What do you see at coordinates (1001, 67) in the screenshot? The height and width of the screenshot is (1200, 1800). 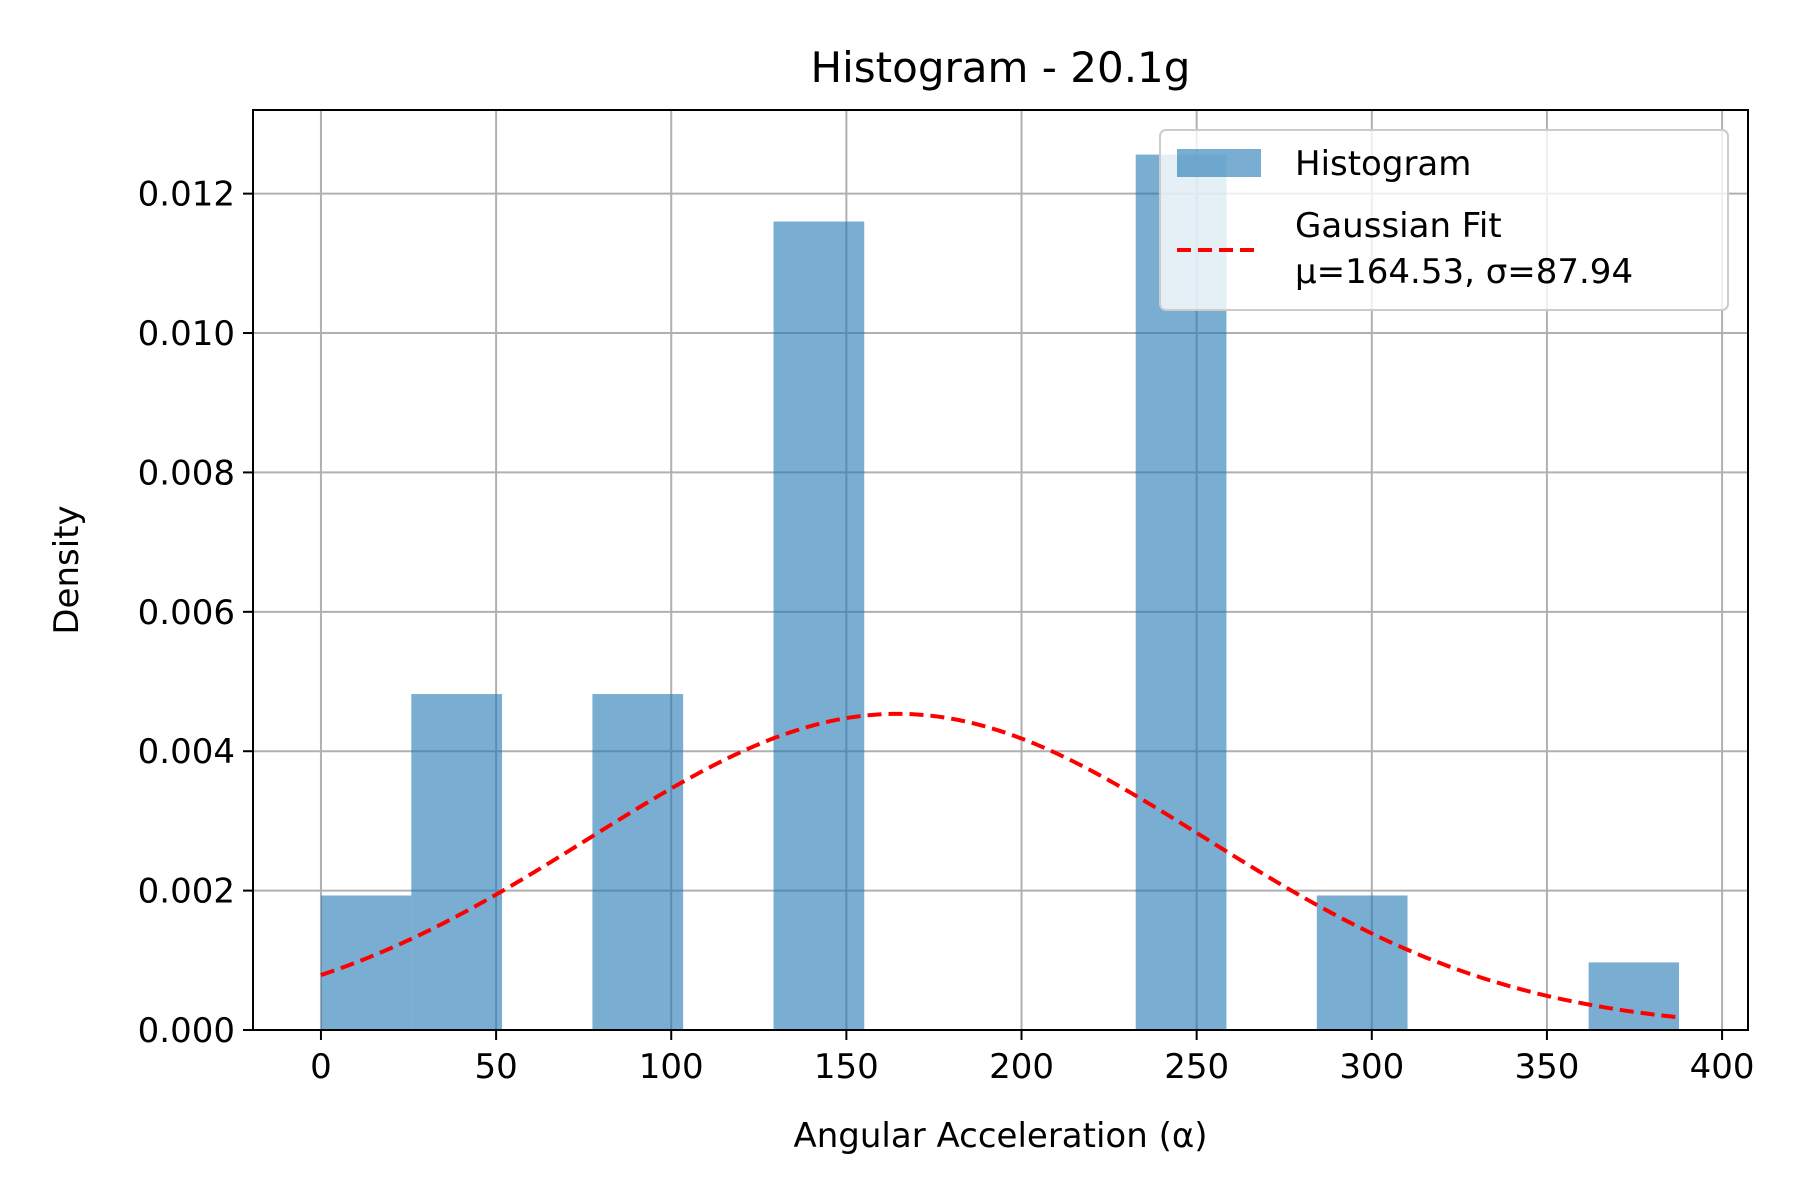 I see `chart-title: Histogram - 20.1g` at bounding box center [1001, 67].